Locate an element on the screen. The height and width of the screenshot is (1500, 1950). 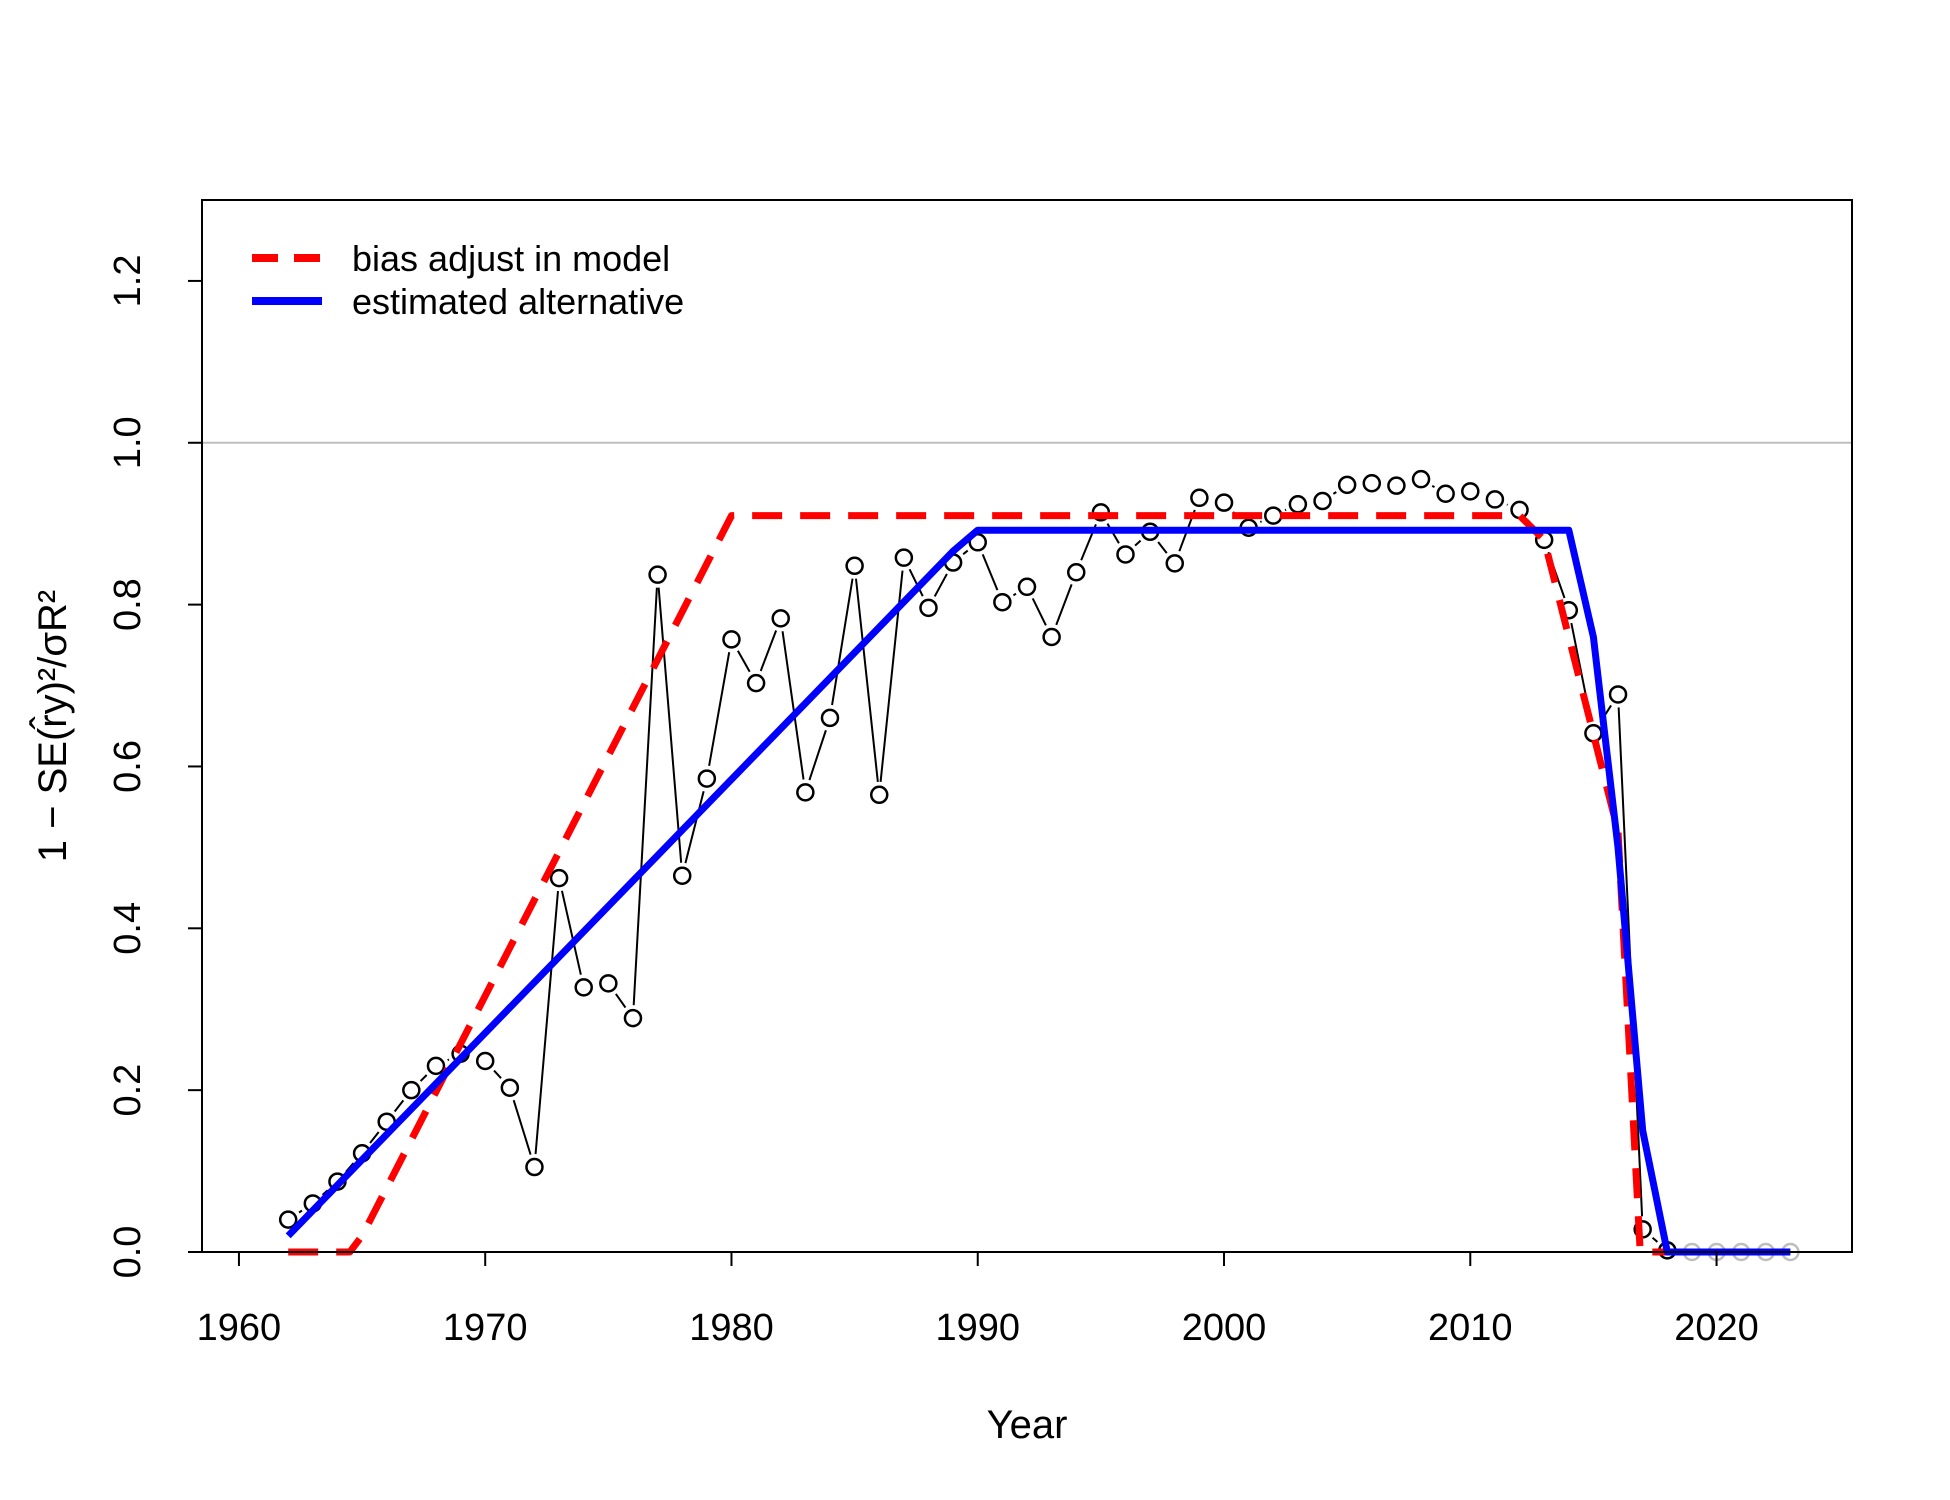
x-tick-label: 2020 is located at coordinates (1716, 1328).